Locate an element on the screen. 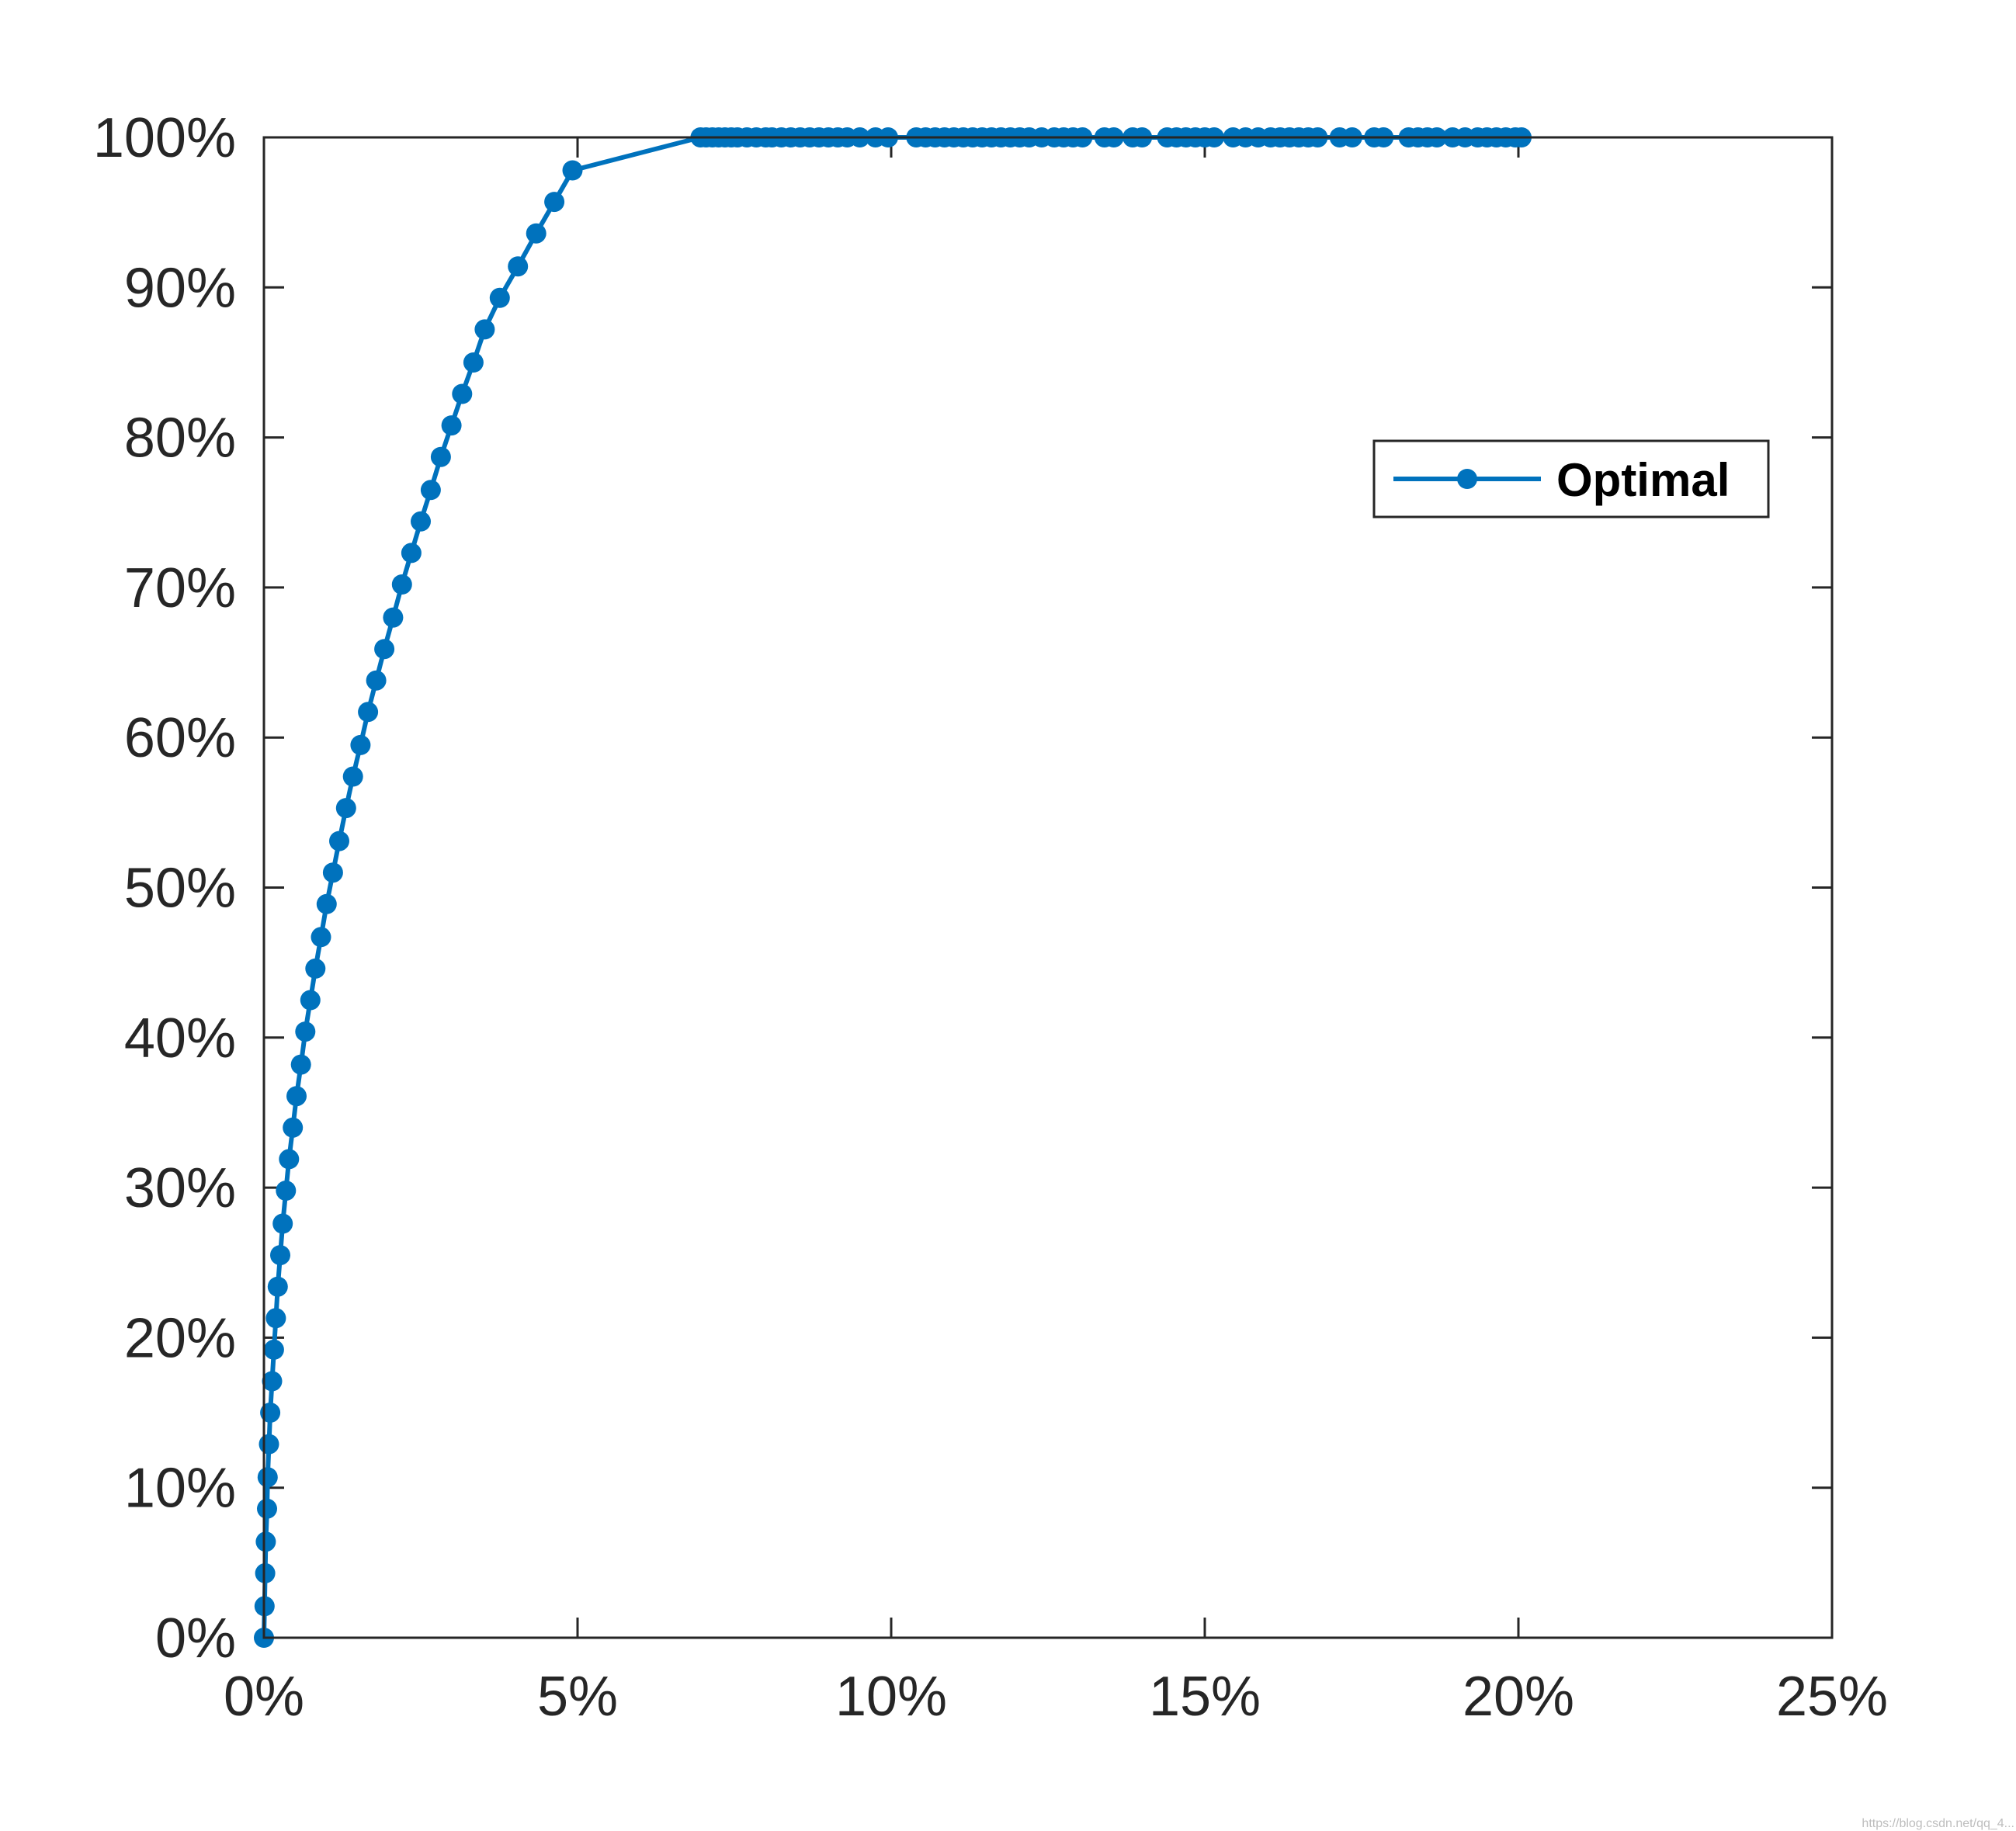  legend: Optimal is located at coordinates (1571, 479).